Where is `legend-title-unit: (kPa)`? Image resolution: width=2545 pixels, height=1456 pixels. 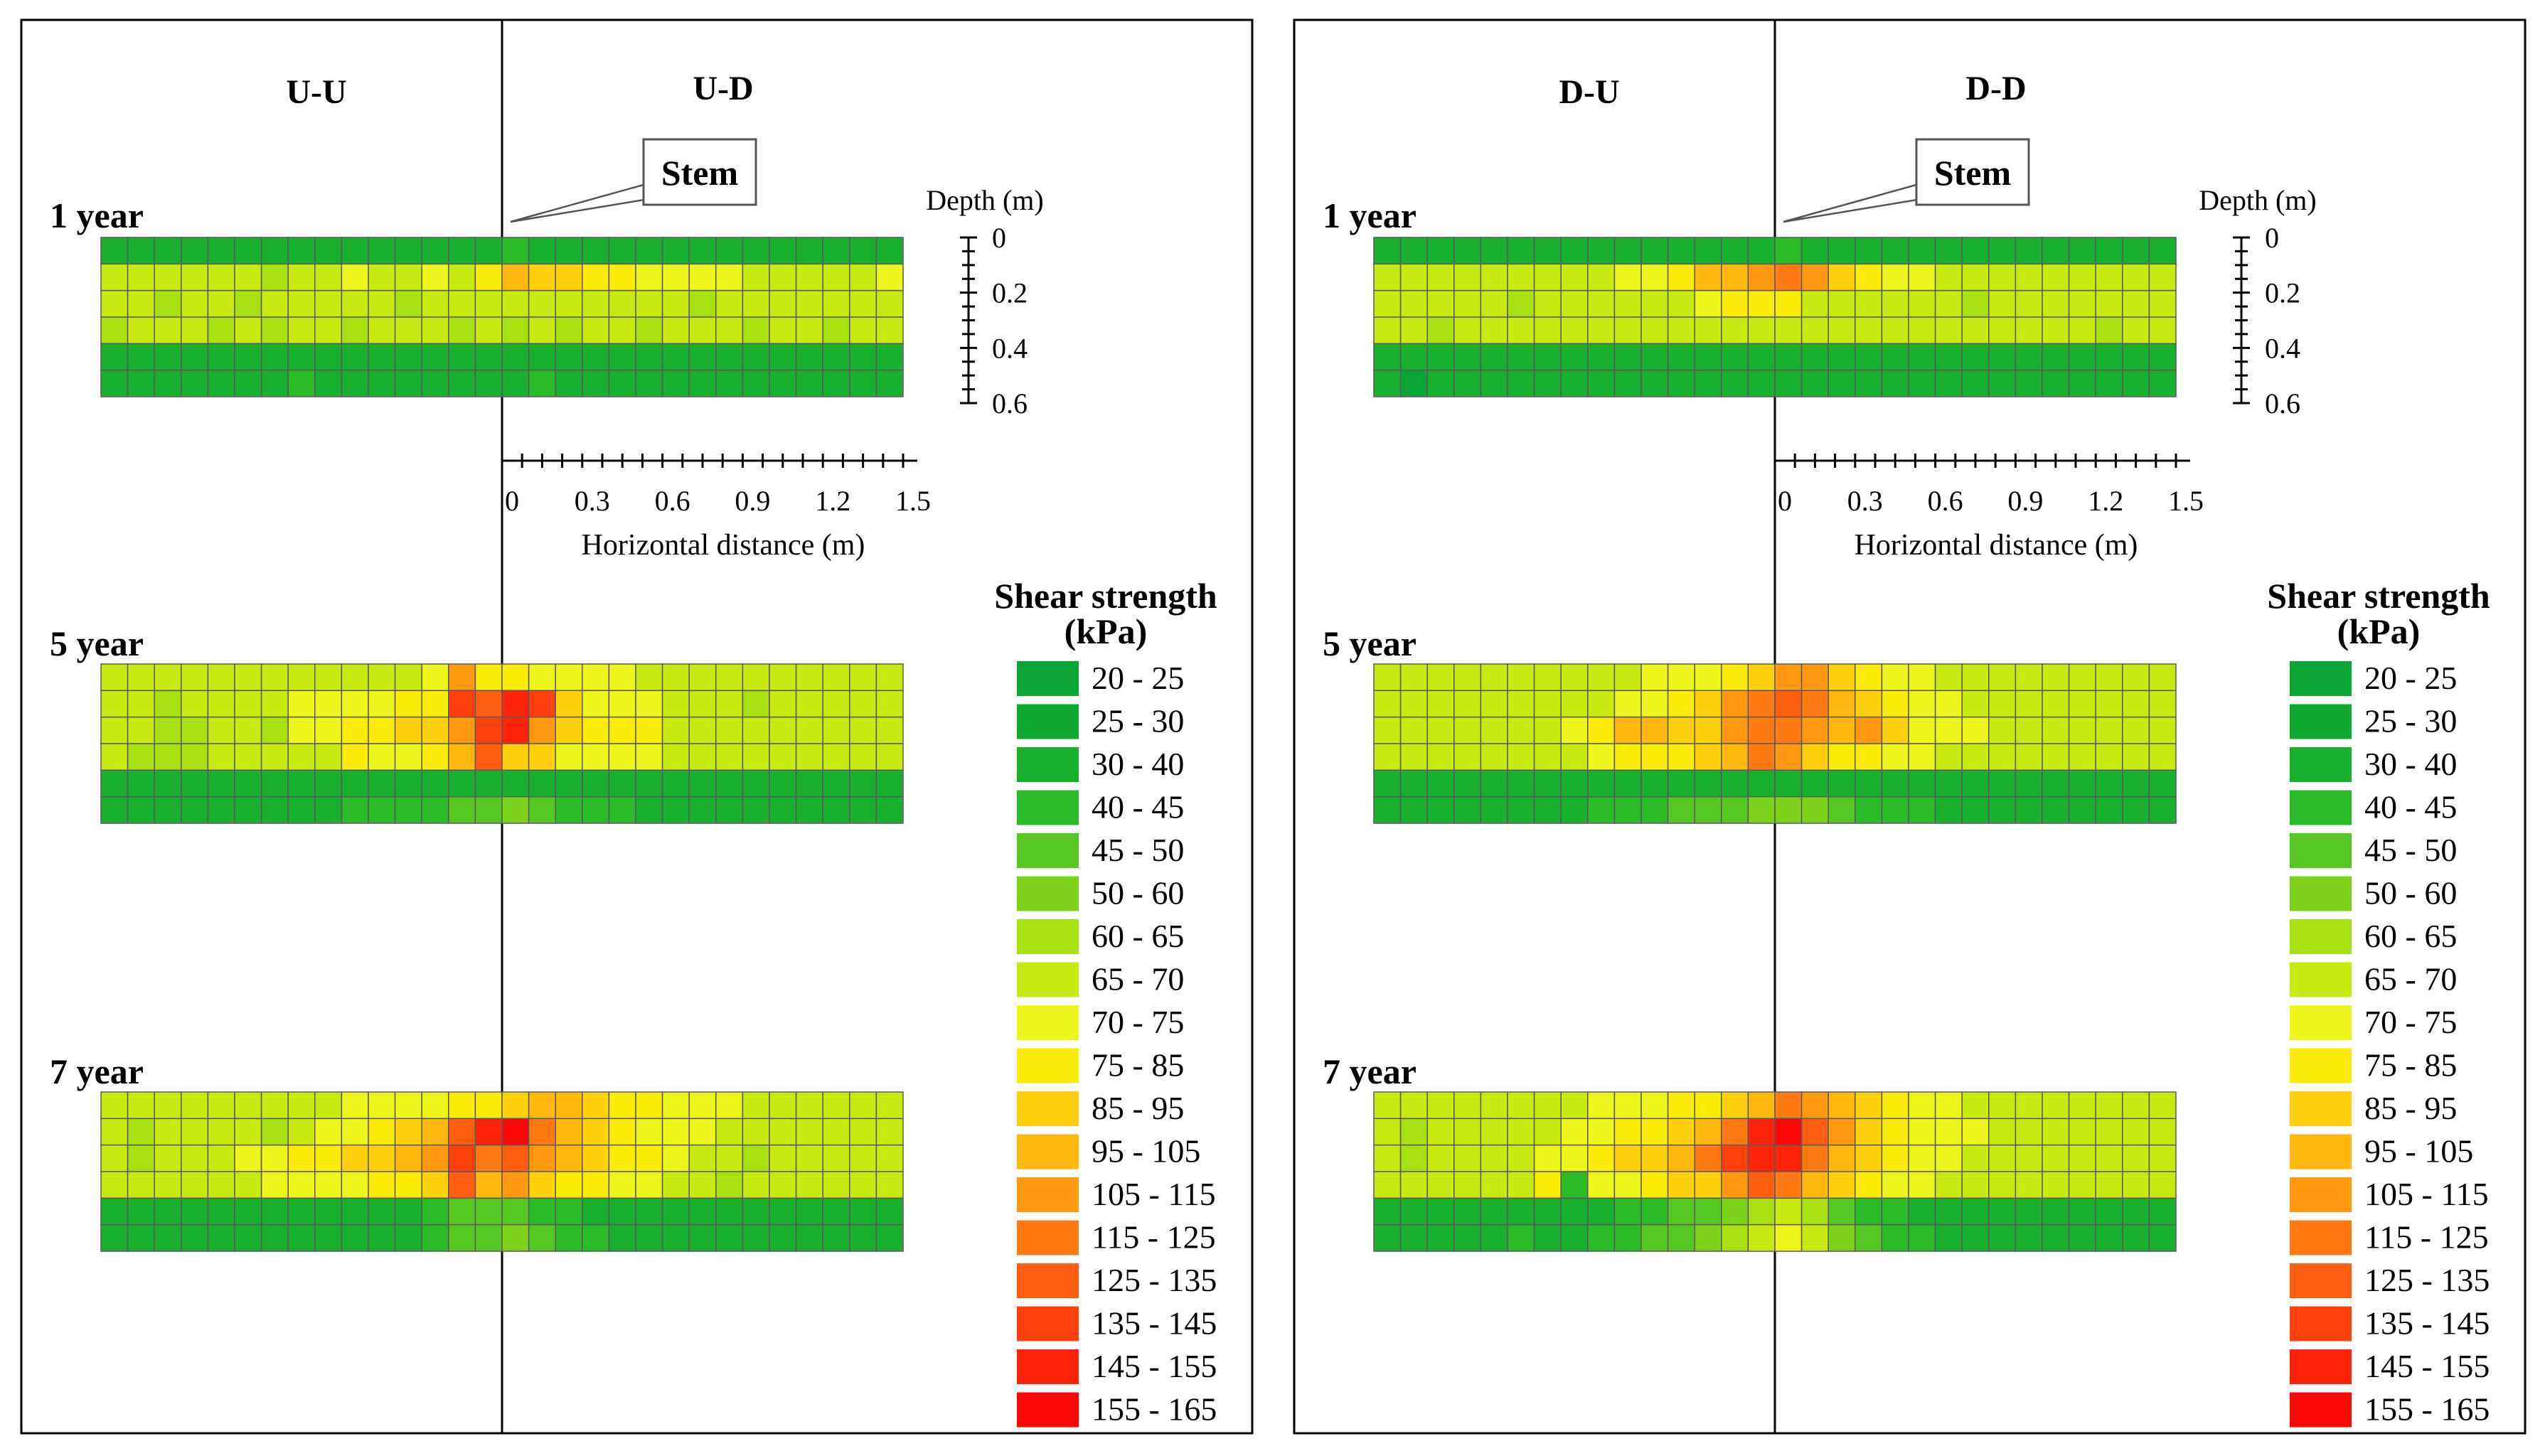 legend-title-unit: (kPa) is located at coordinates (1106, 631).